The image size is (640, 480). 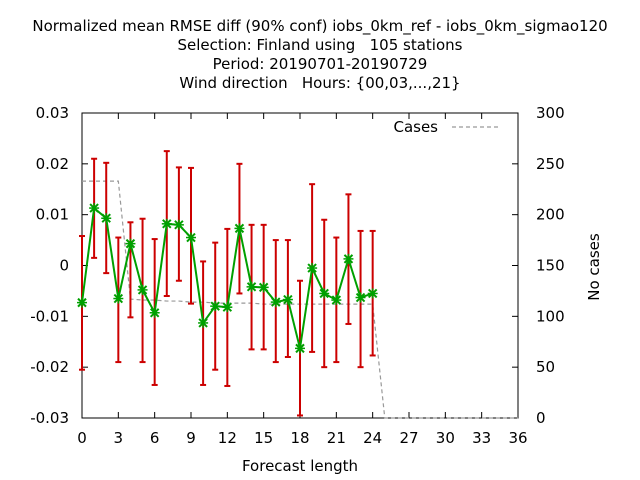 What do you see at coordinates (545, 367) in the screenshot?
I see `y2-tick-label: 50` at bounding box center [545, 367].